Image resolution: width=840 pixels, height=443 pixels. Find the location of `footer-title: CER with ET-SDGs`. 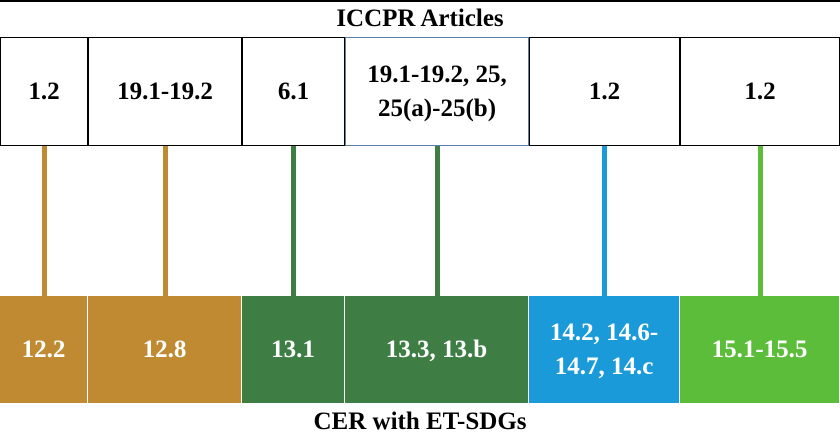

footer-title: CER with ET-SDGs is located at coordinates (420, 421).